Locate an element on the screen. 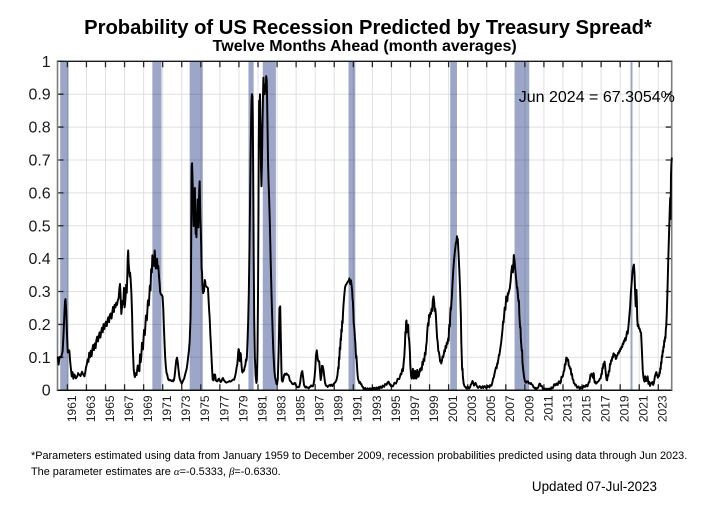  svg-text: 2009 is located at coordinates (529, 408).